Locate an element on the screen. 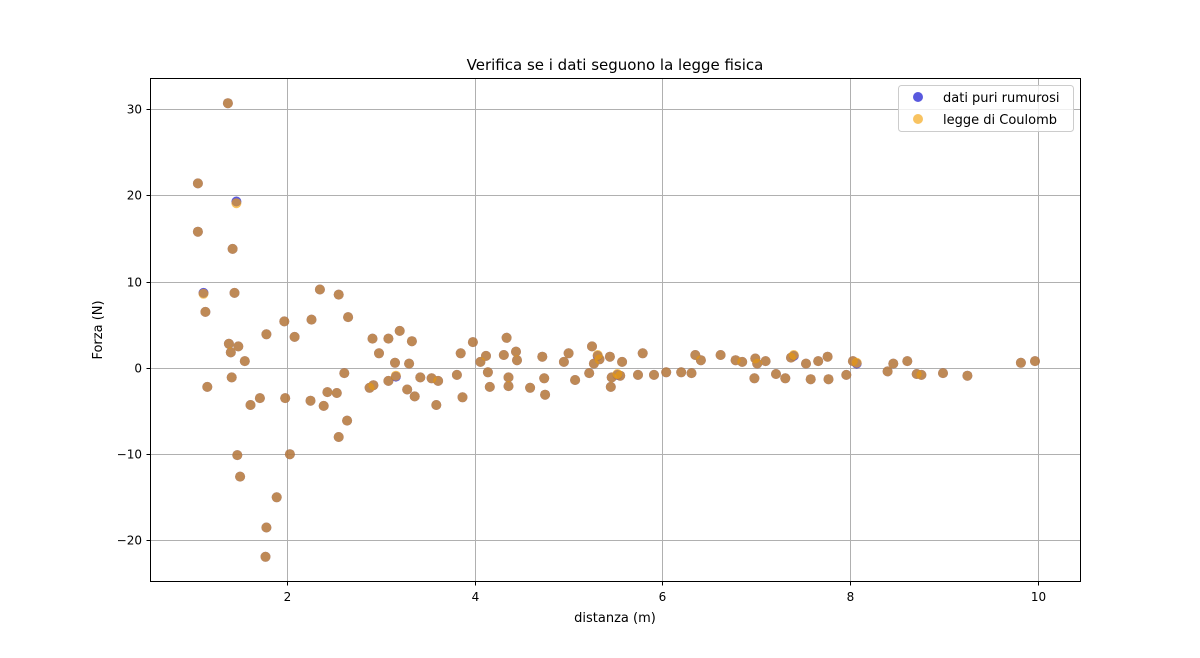 The height and width of the screenshot is (658, 1200). x-axis-label: distanza (m) is located at coordinates (615, 618).